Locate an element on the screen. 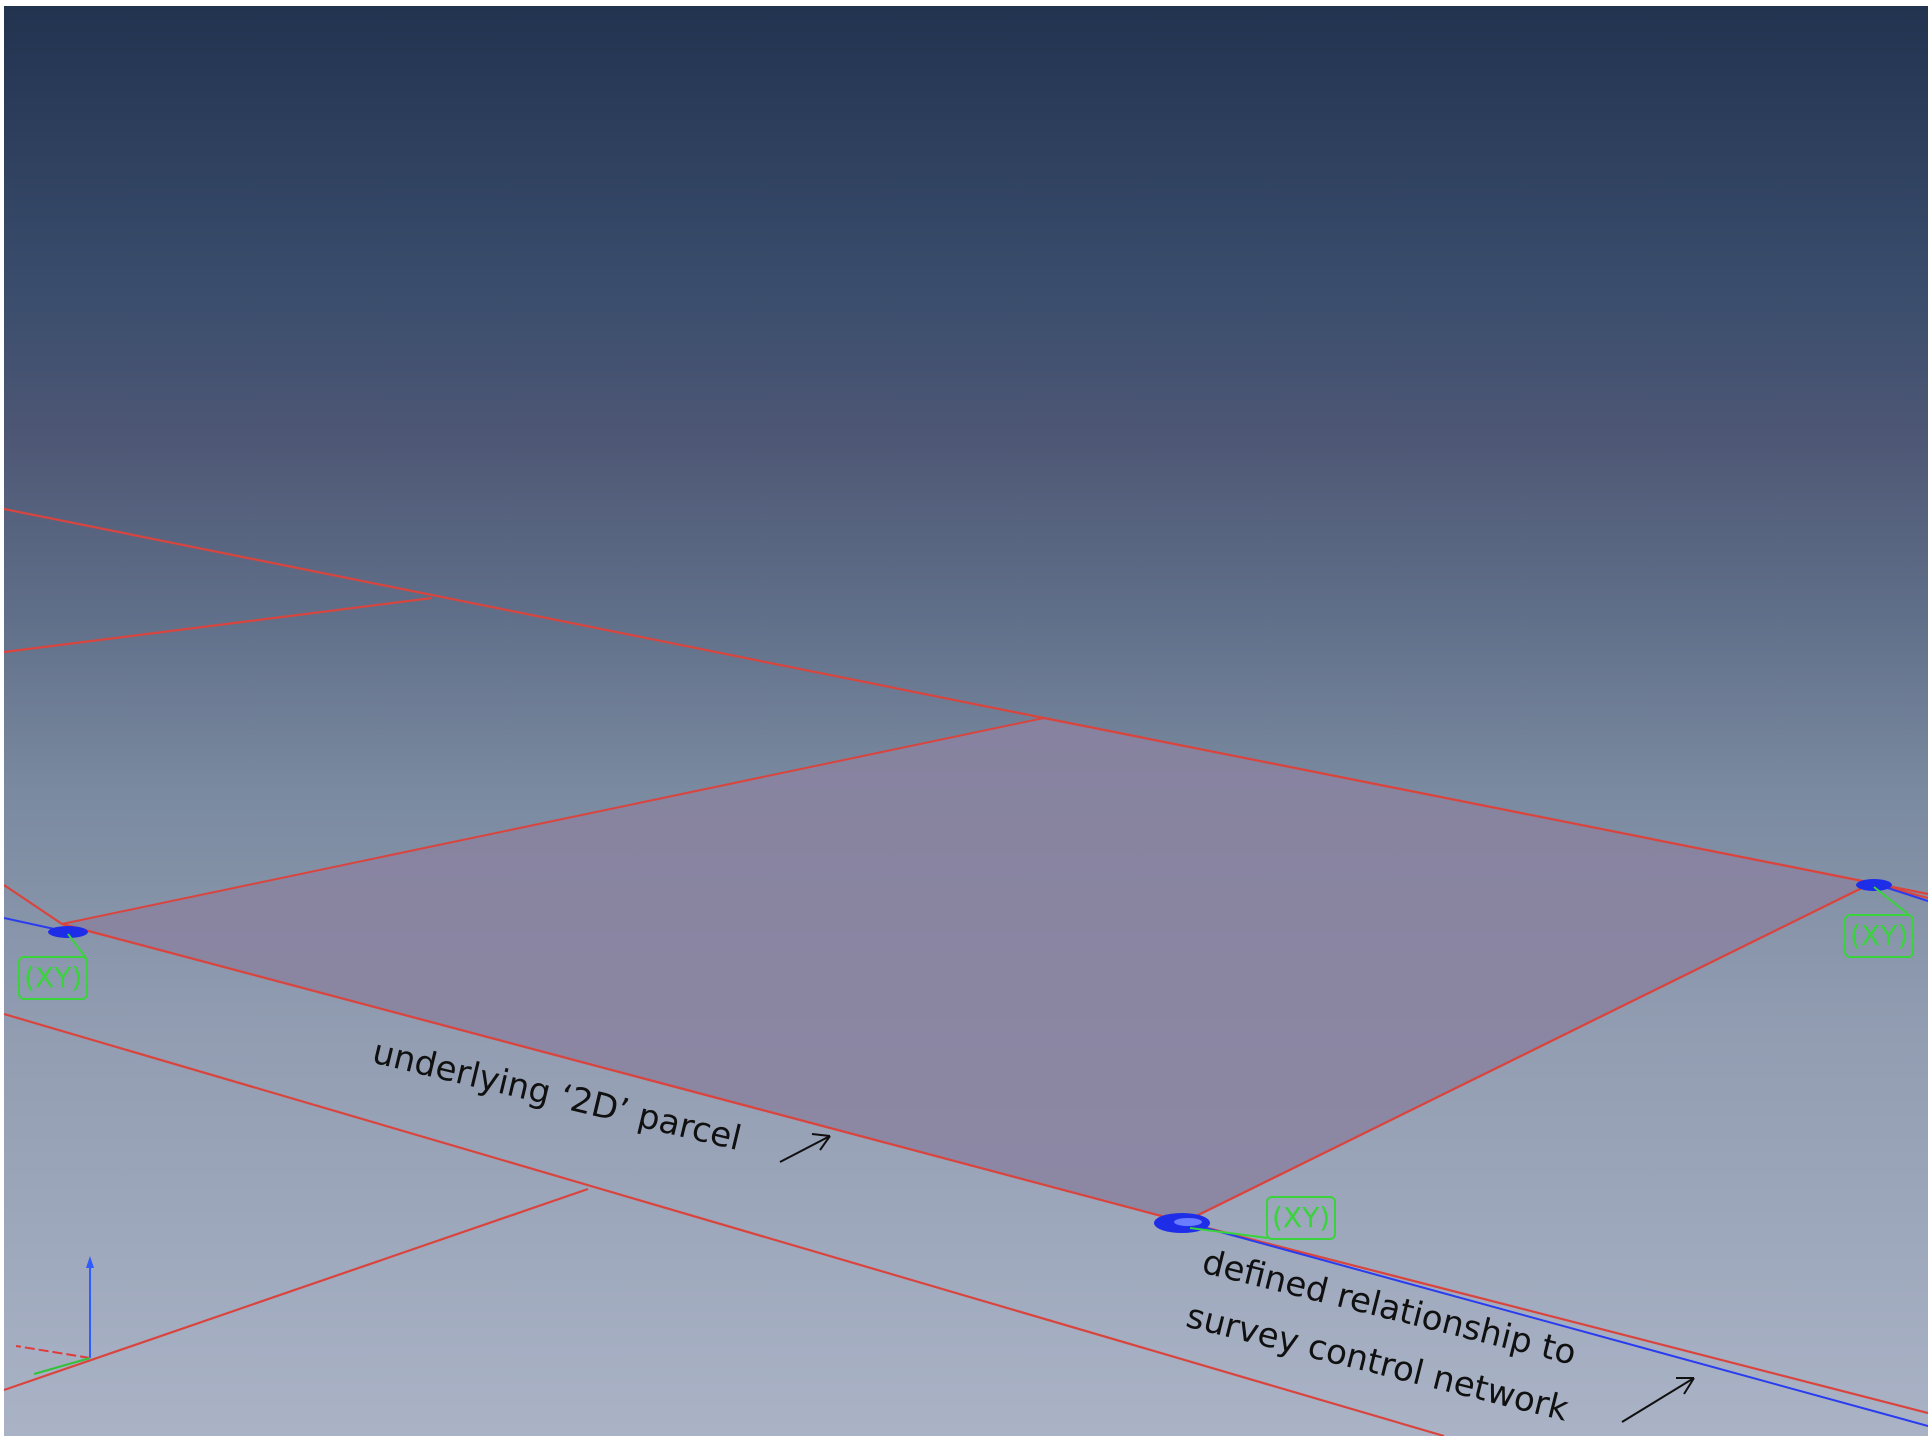 The height and width of the screenshot is (1440, 1932). control-point-highlight is located at coordinates (1188, 1222).